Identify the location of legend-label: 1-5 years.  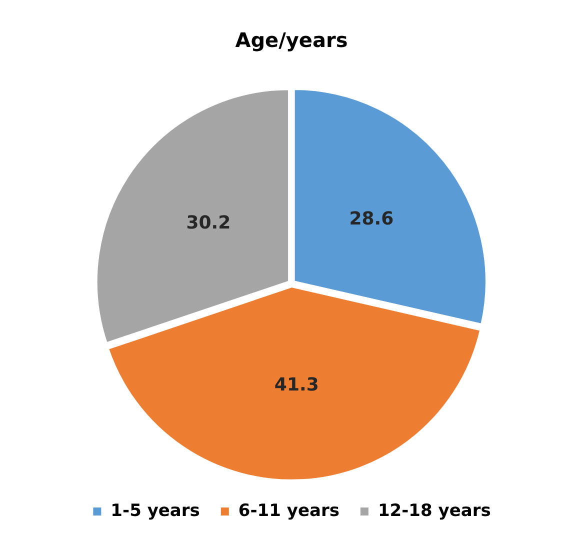
(155, 510).